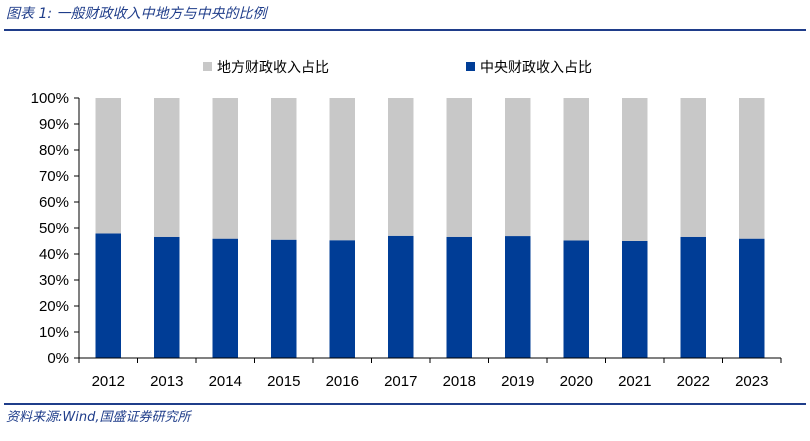 The image size is (810, 441). What do you see at coordinates (401, 167) in the screenshot?
I see `bar-local-2017` at bounding box center [401, 167].